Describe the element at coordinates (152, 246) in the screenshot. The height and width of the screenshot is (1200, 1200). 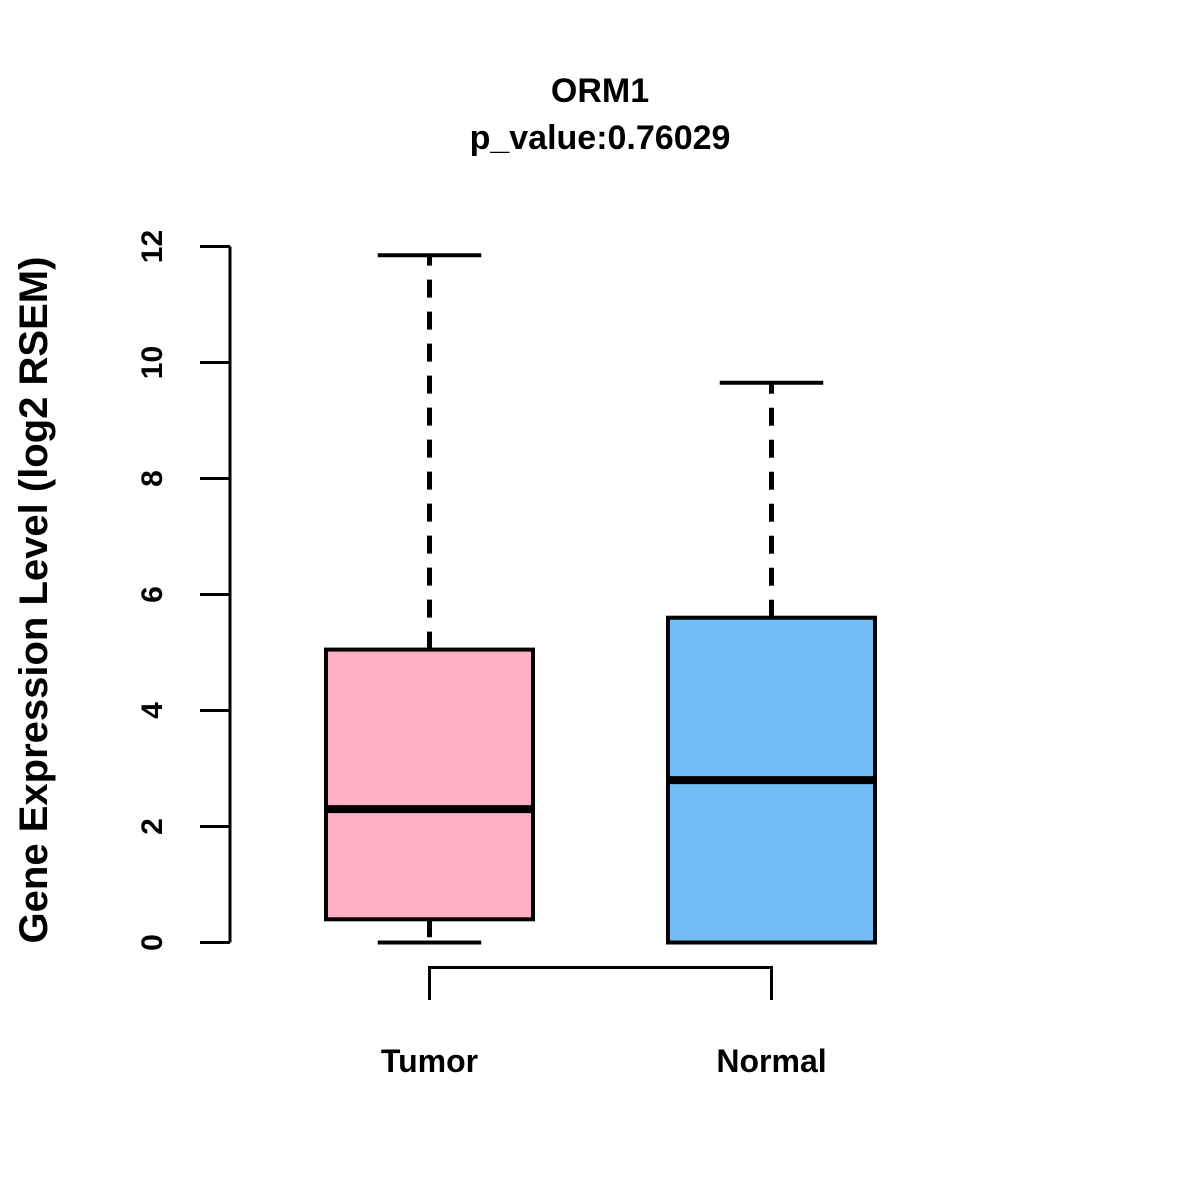
I see `y-tick-label: 12` at that location.